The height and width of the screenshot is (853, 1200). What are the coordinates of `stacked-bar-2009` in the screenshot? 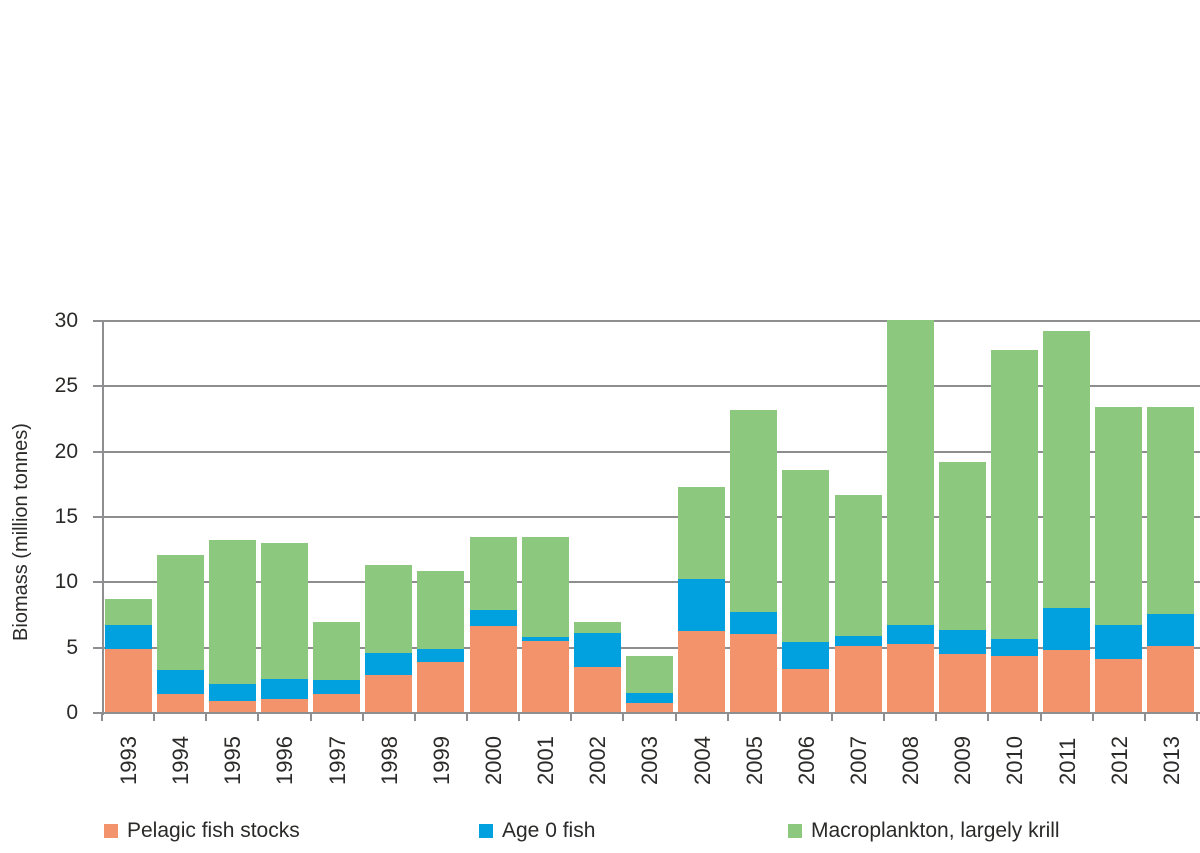 It's located at (962, 587).